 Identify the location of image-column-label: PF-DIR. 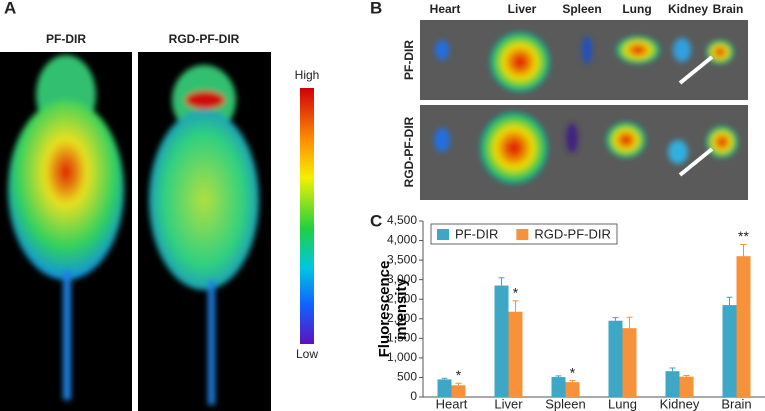
(66, 39).